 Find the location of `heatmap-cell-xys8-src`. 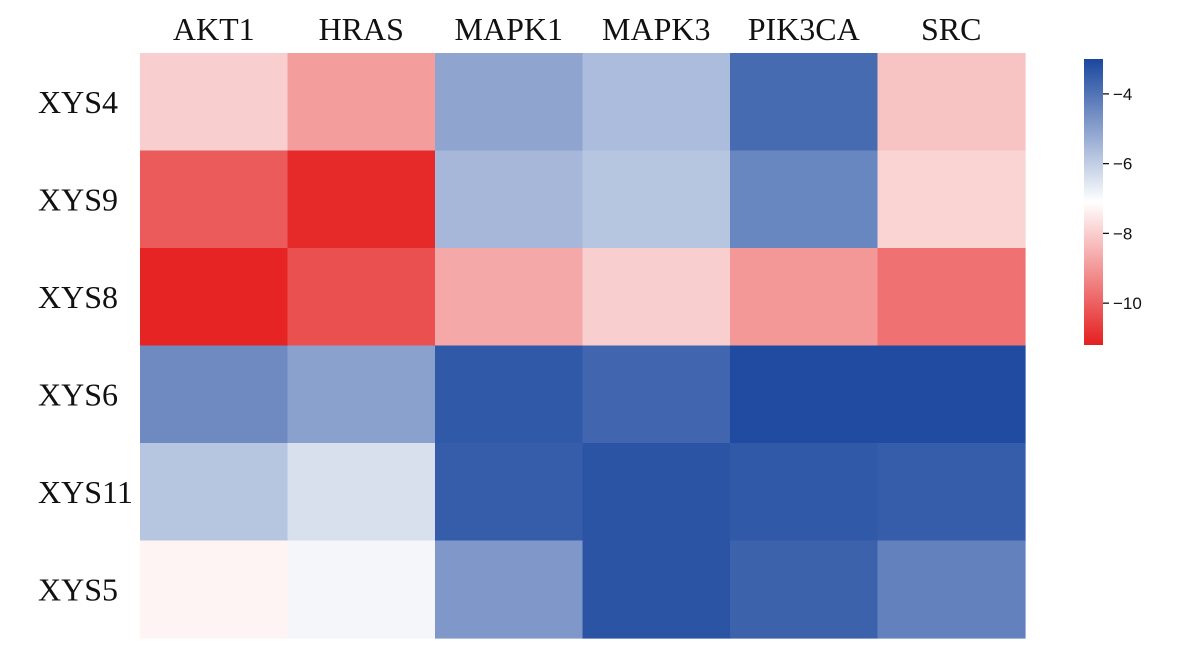

heatmap-cell-xys8-src is located at coordinates (951, 297).